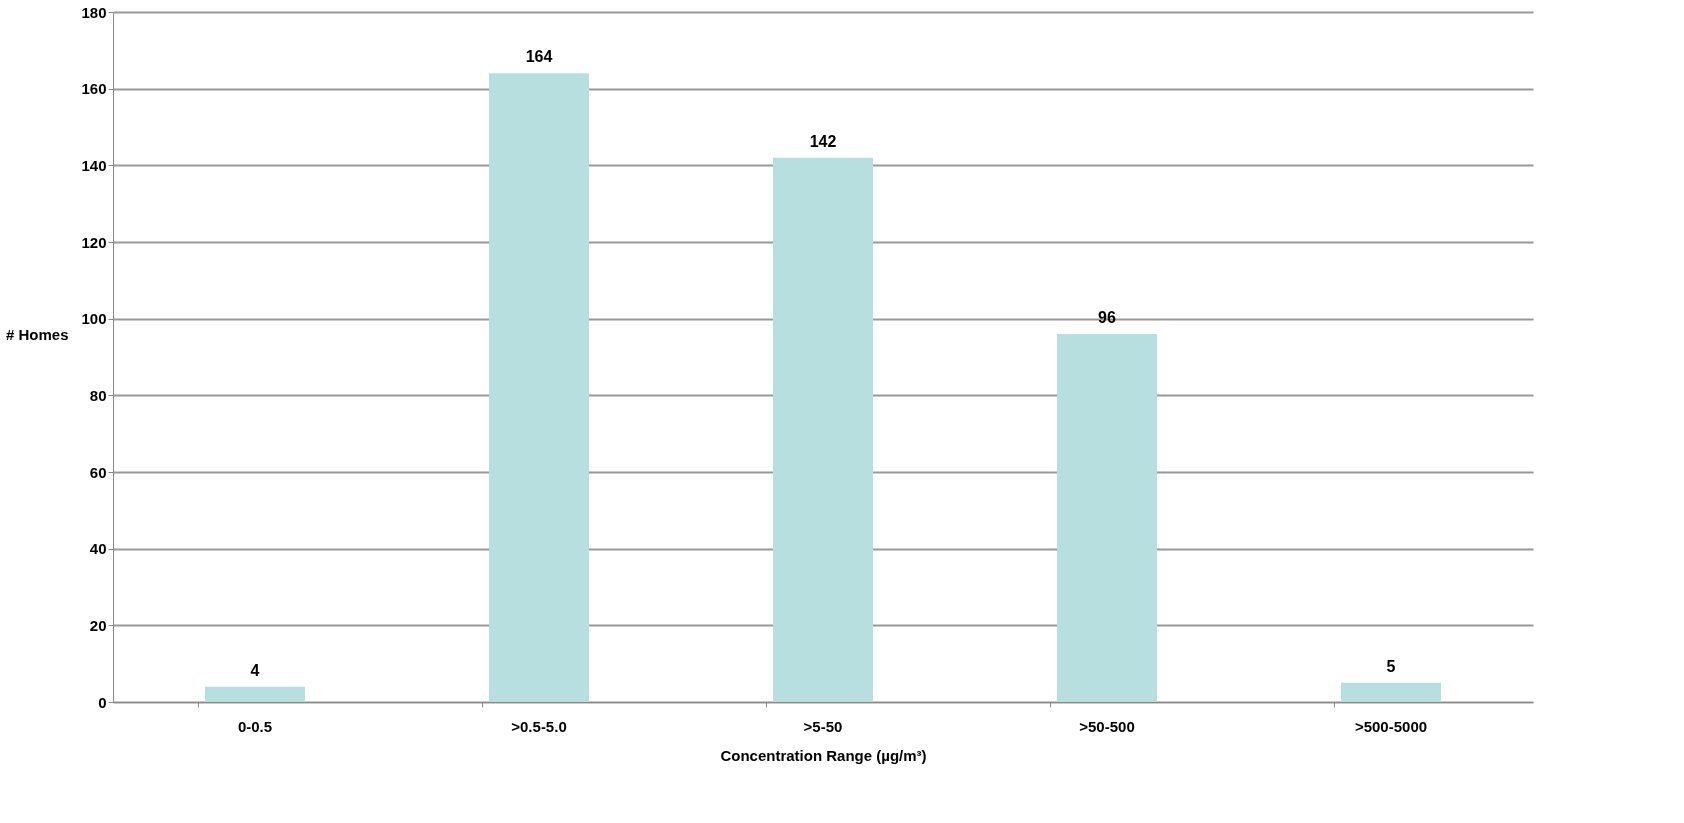 Image resolution: width=1684 pixels, height=823 pixels. I want to click on data-label: 96, so click(1107, 317).